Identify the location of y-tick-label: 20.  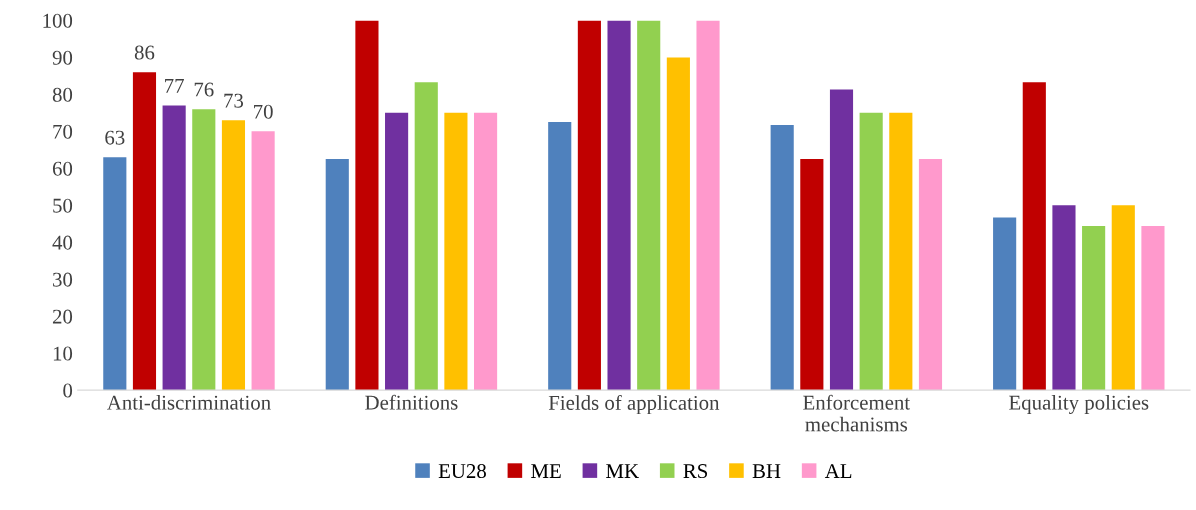
(62, 316).